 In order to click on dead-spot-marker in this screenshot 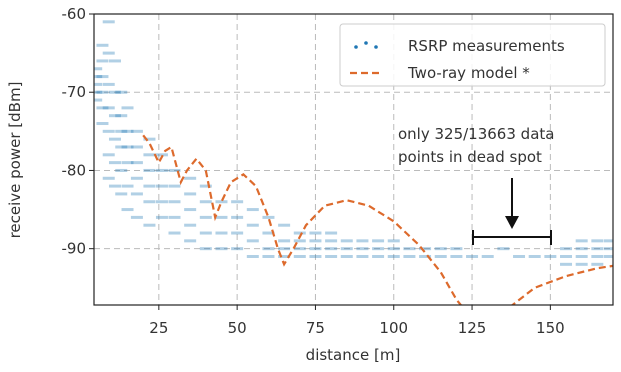, I will do `click(512, 211)`.